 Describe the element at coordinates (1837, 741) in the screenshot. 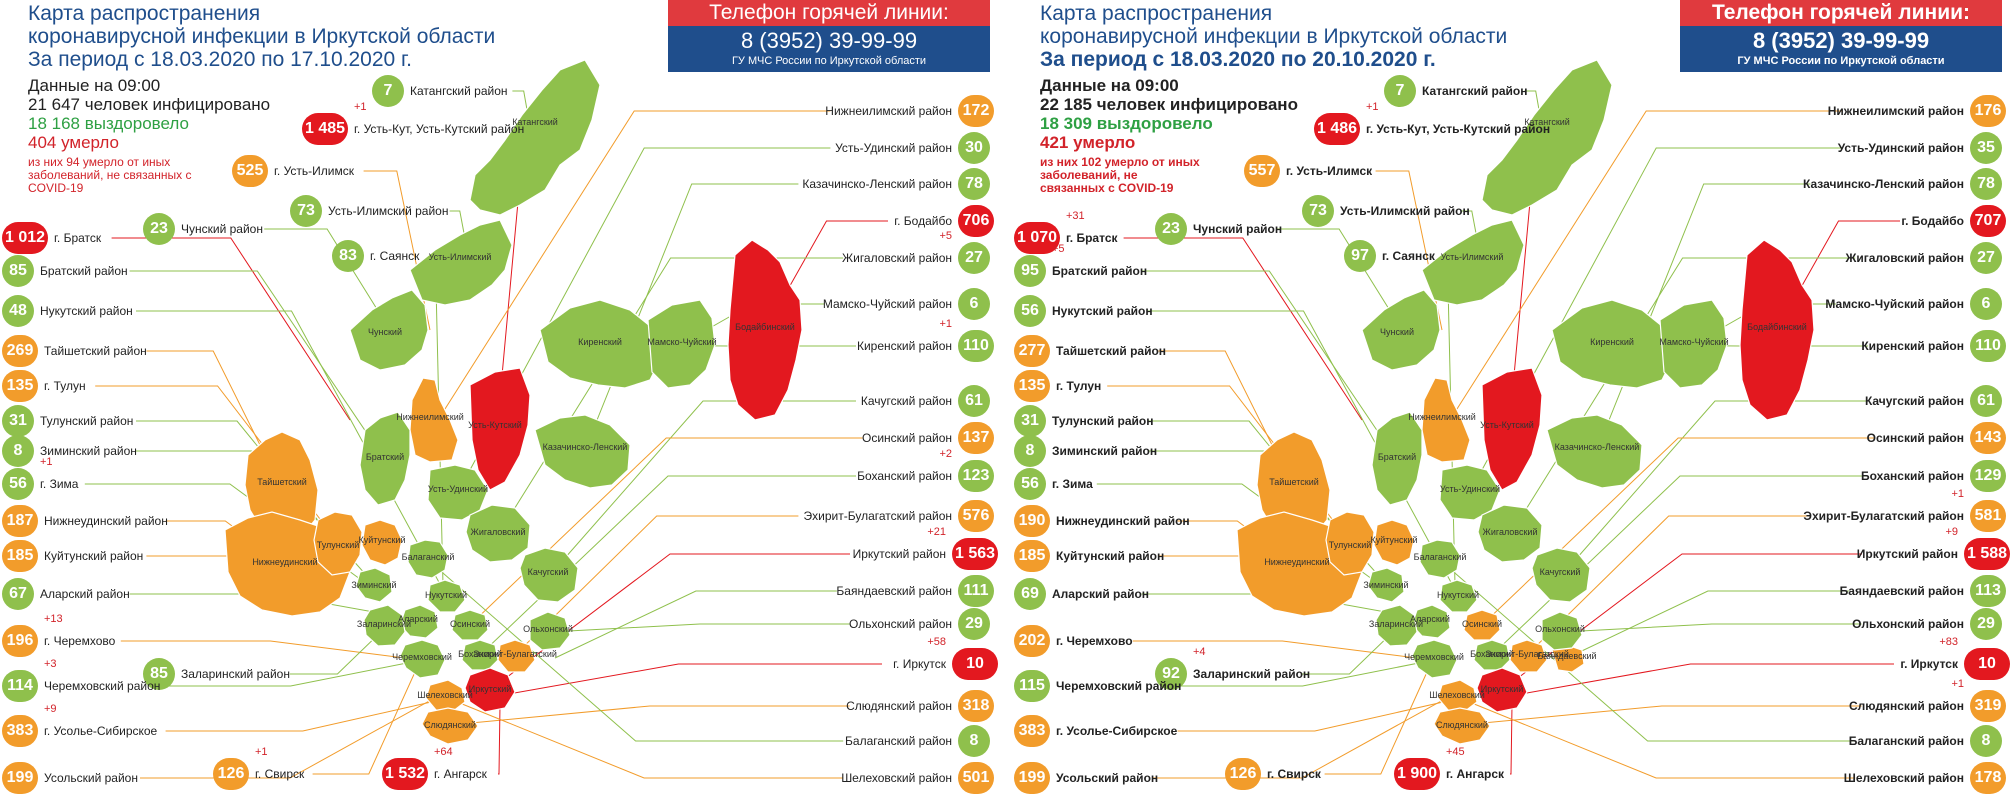

I see `callout-балаганский-район: Балаганский район 8` at that location.